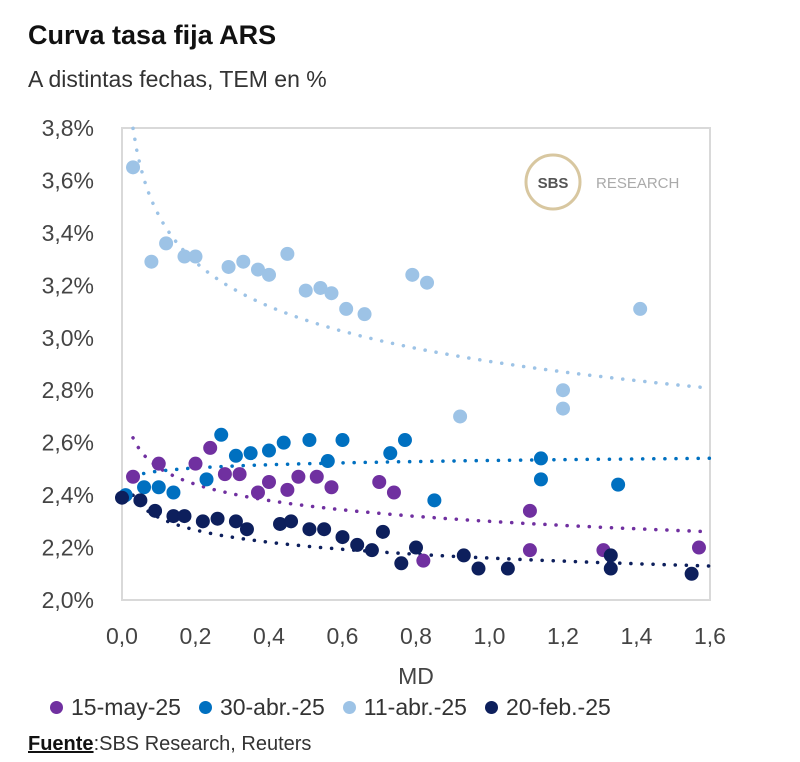 Image resolution: width=800 pixels, height=762 pixels. What do you see at coordinates (416, 636) in the screenshot?
I see `x-tick-label: 0,8` at bounding box center [416, 636].